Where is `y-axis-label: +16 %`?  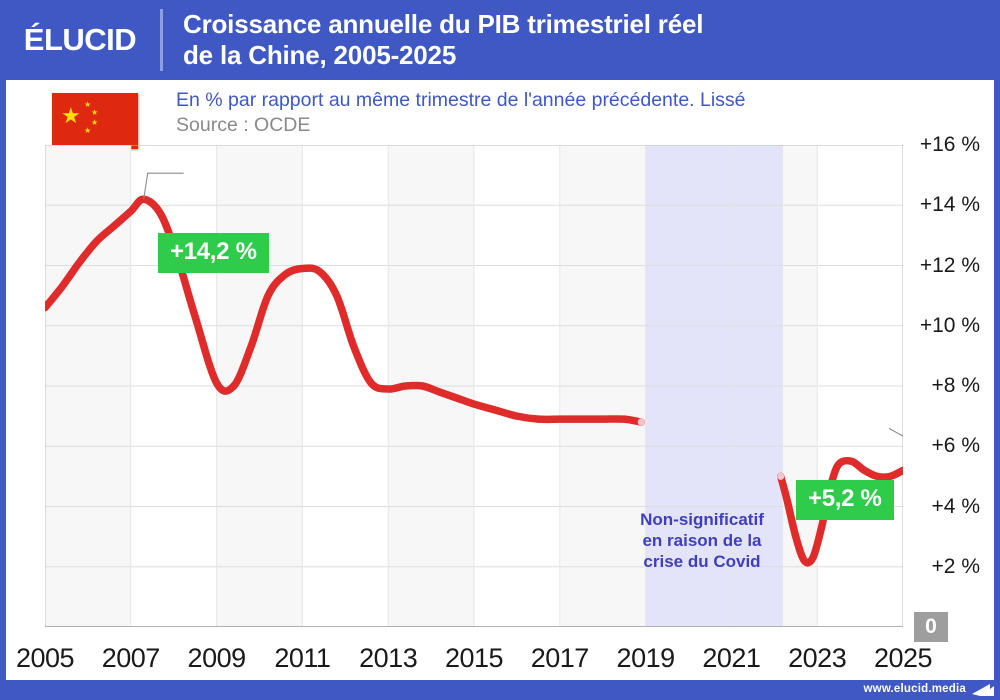 y-axis-label: +16 % is located at coordinates (949, 144).